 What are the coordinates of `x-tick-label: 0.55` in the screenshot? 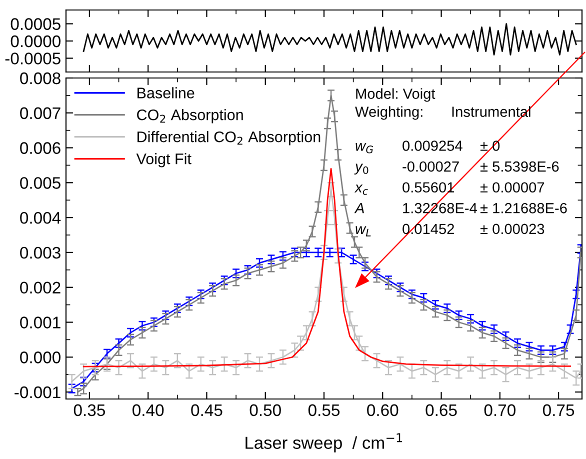 It's located at (324, 410).